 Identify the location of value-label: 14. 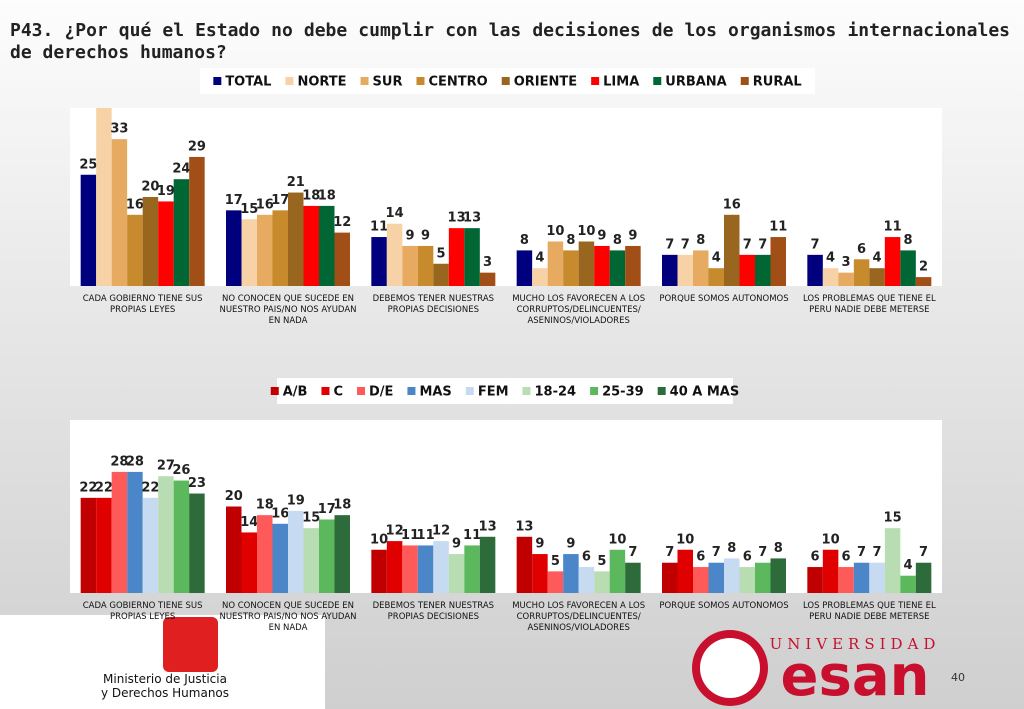
(395, 213).